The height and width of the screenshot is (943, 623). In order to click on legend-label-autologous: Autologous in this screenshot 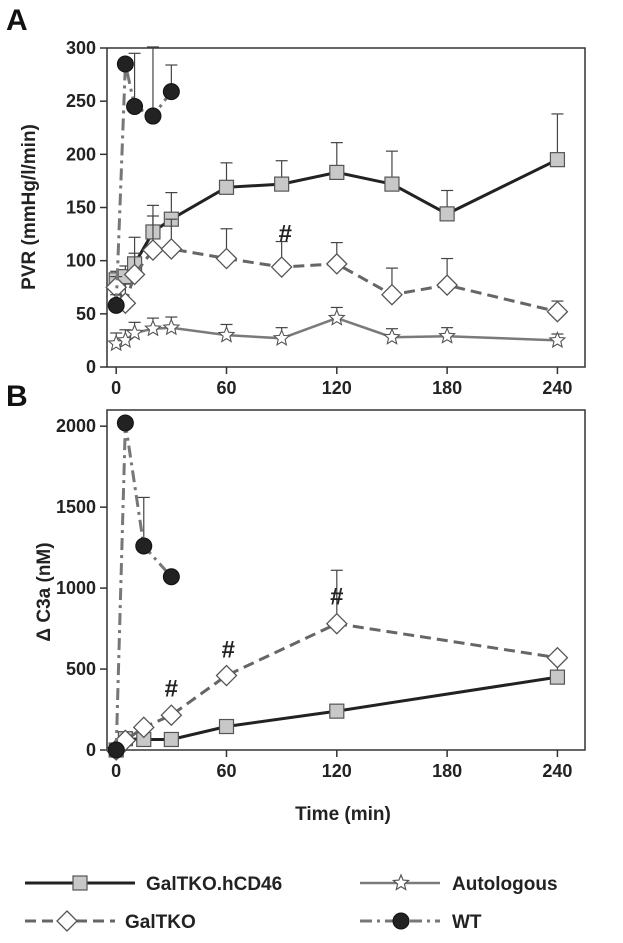, I will do `click(505, 884)`.